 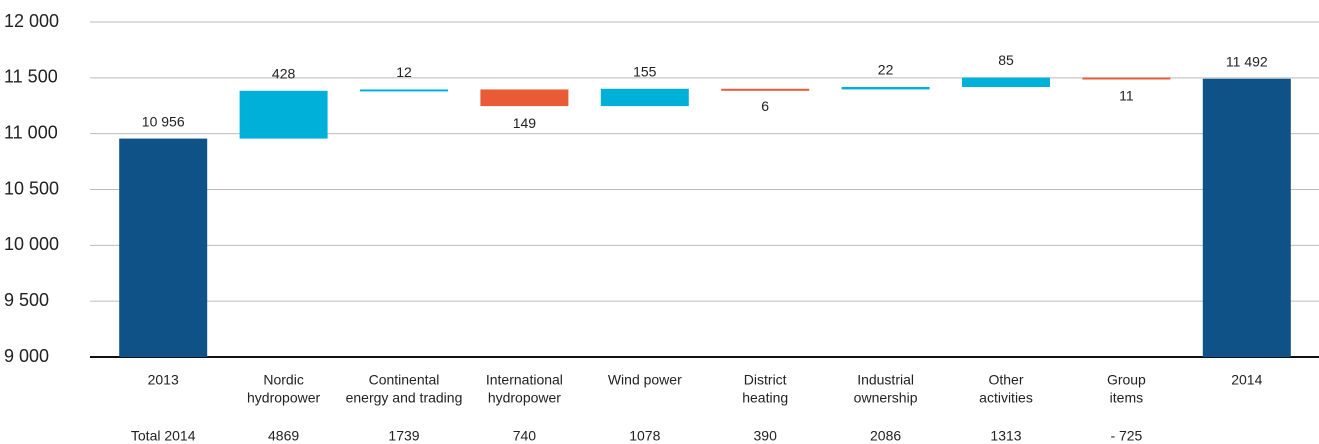 What do you see at coordinates (403, 436) in the screenshot?
I see `footer-cell: 1739` at bounding box center [403, 436].